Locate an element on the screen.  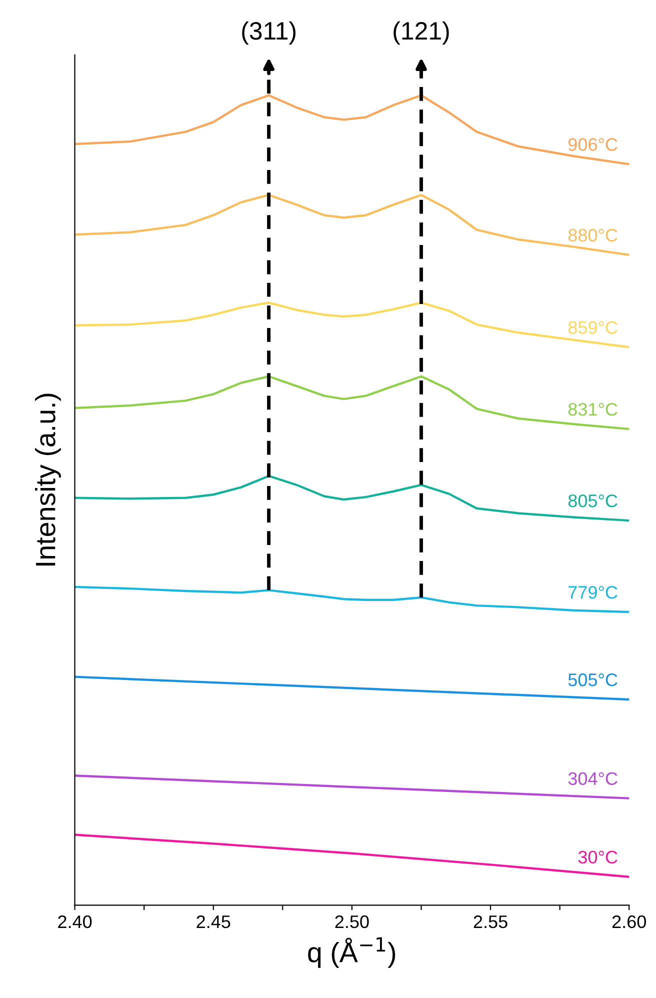
x-tick-label: 2.40 is located at coordinates (75, 921).